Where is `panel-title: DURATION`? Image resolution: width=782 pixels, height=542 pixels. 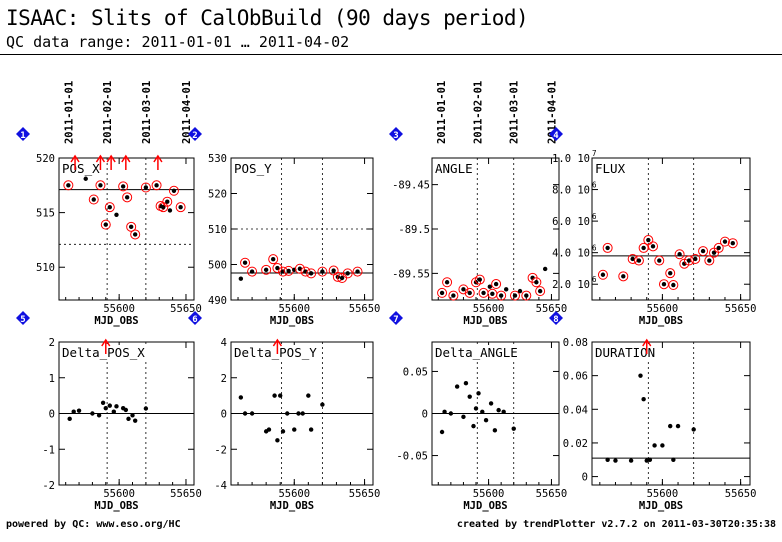
panel-title: DURATION is located at coordinates (625, 352).